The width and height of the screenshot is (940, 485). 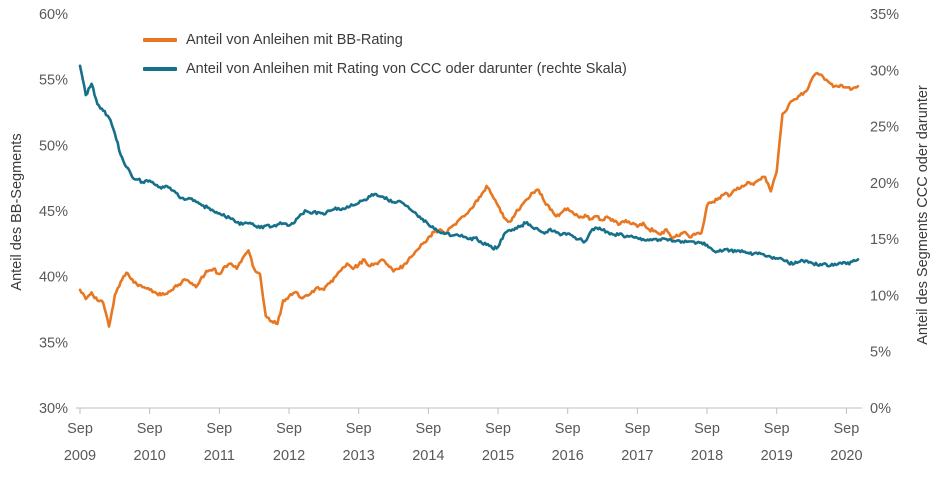 What do you see at coordinates (53, 343) in the screenshot?
I see `left-axis-tick-label: 35%` at bounding box center [53, 343].